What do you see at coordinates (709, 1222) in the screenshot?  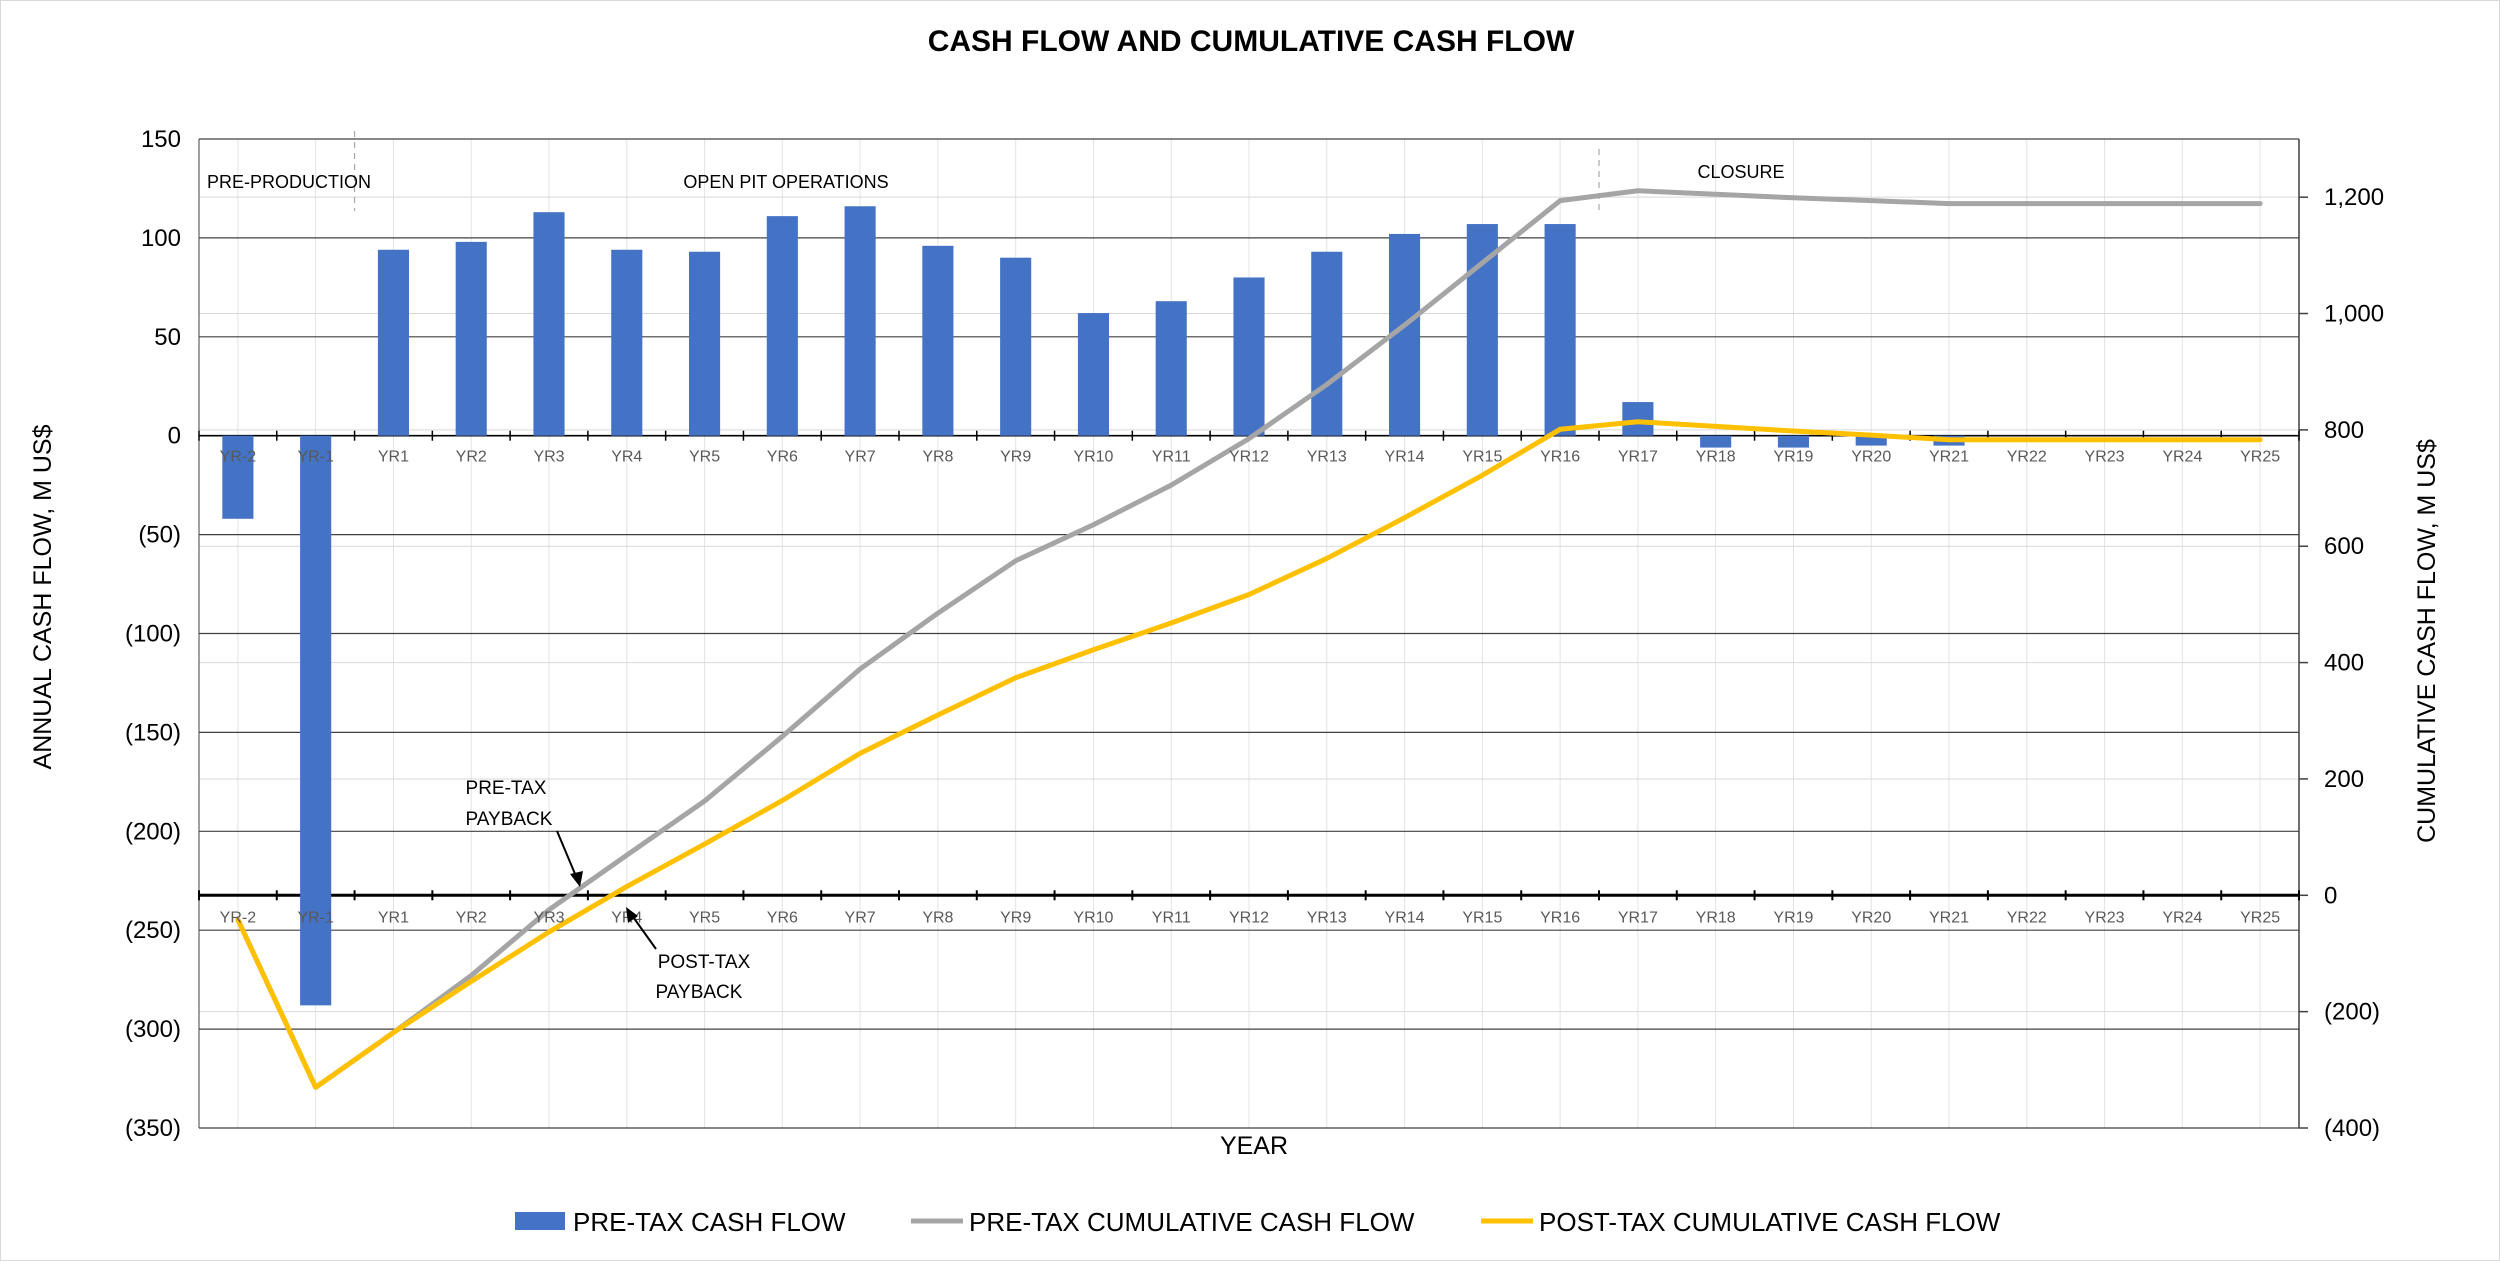 I see `legend-label-pretax-cash-flow: PRE-TAX CASH FLOW` at bounding box center [709, 1222].